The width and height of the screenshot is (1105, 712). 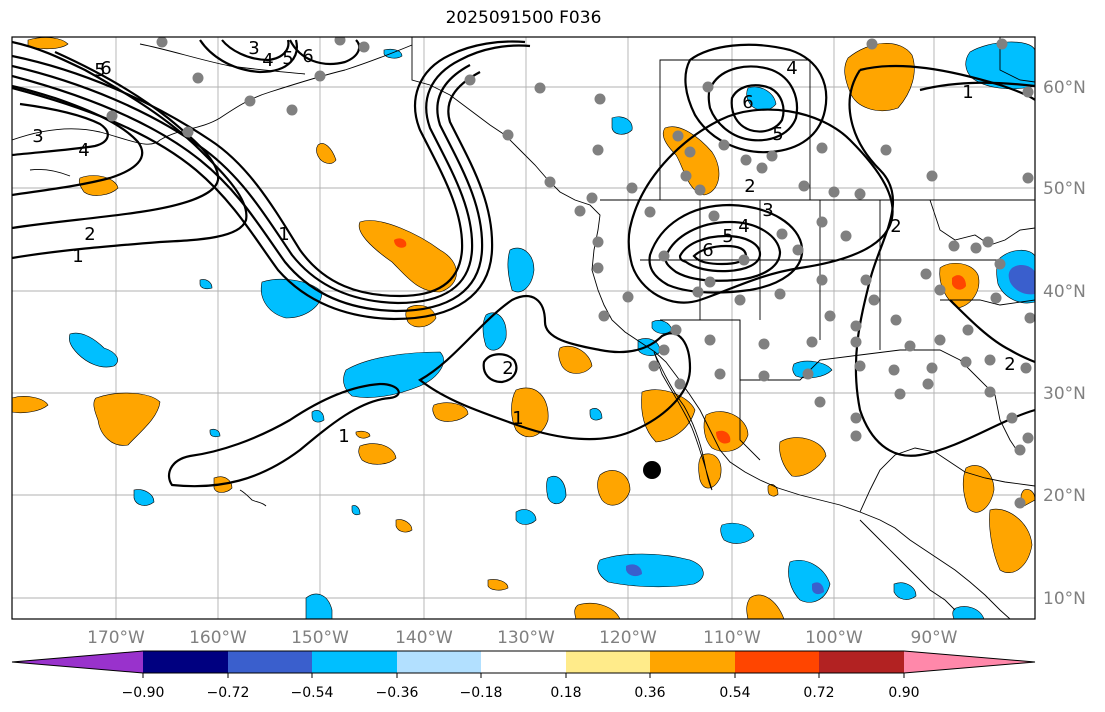 I want to click on lon-label: 90°W, so click(x=934, y=638).